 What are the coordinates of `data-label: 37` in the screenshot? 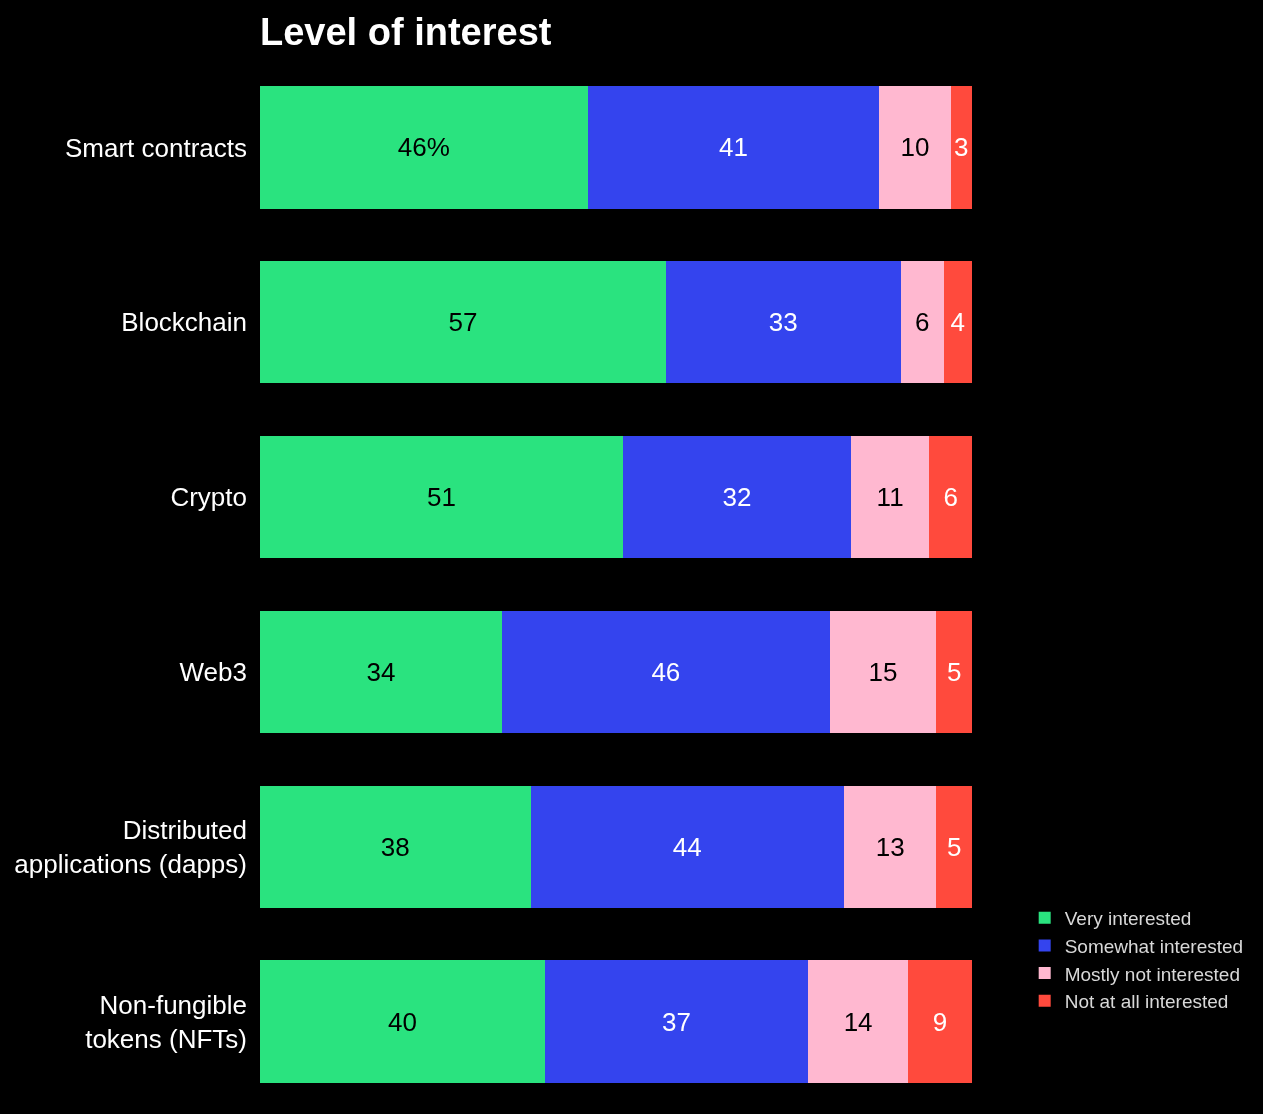 It's located at (676, 1021).